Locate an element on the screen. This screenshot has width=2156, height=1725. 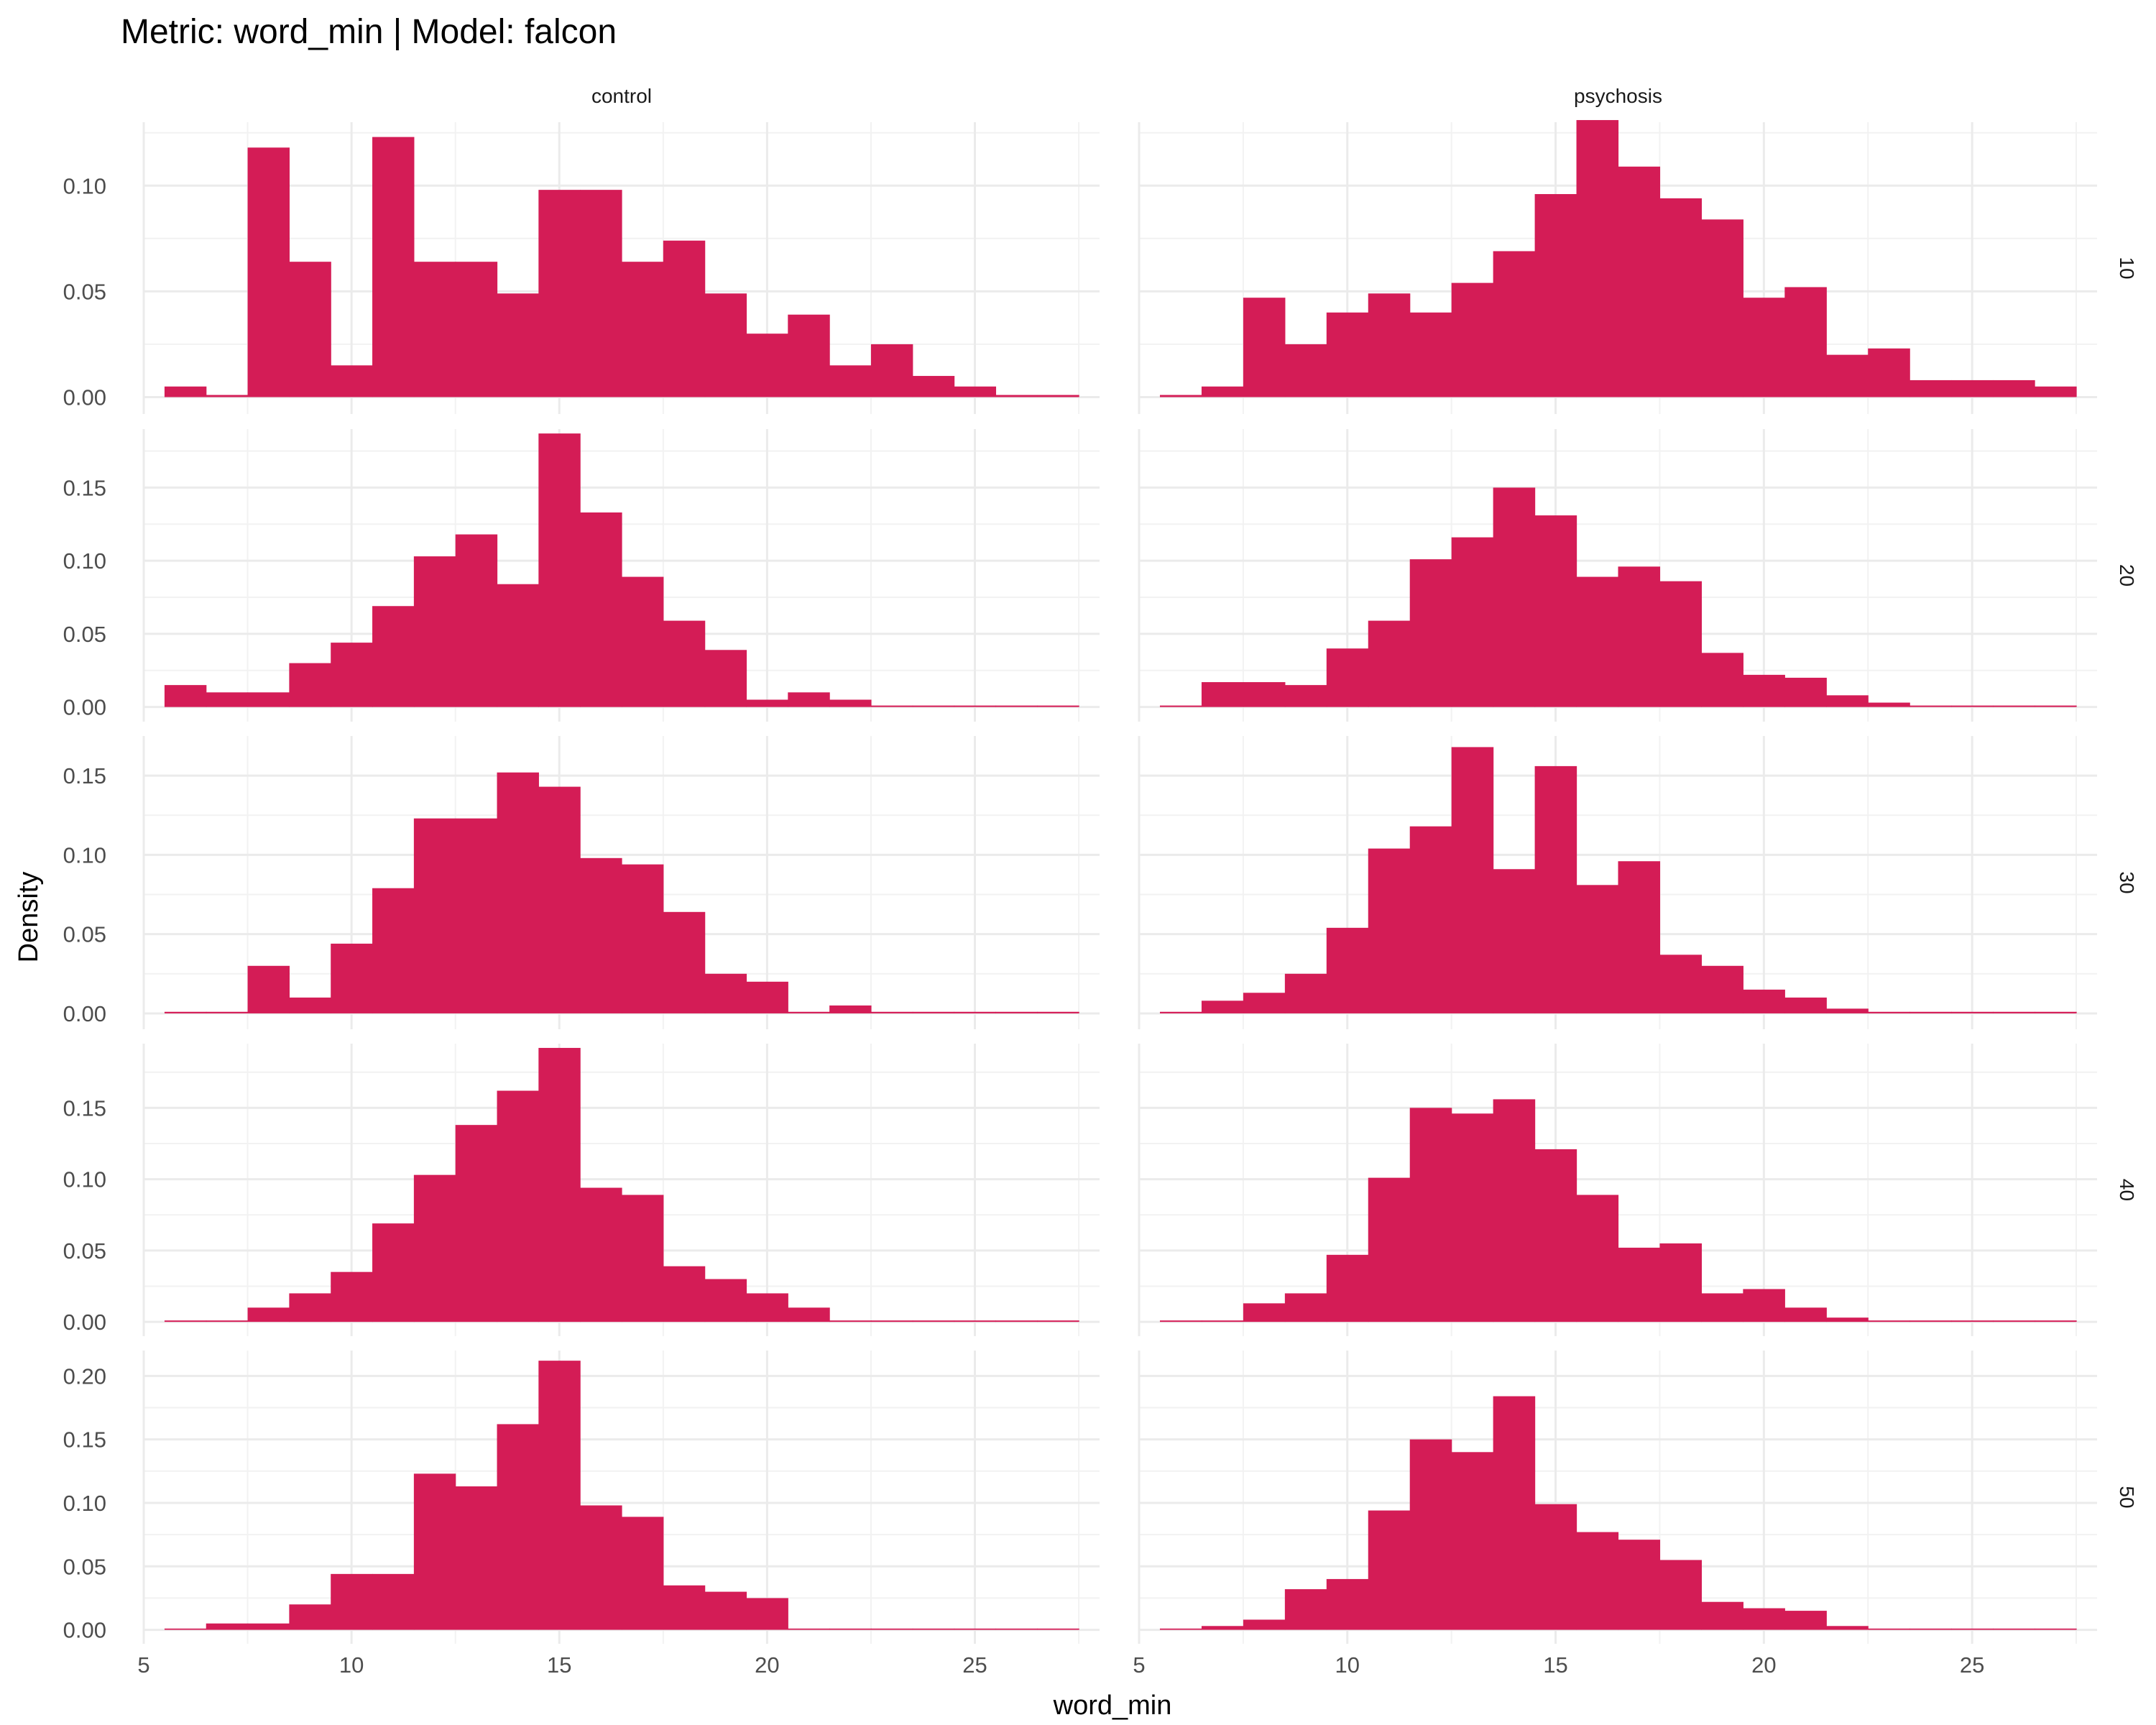
y-tick-label: 0.00 is located at coordinates (85, 707).